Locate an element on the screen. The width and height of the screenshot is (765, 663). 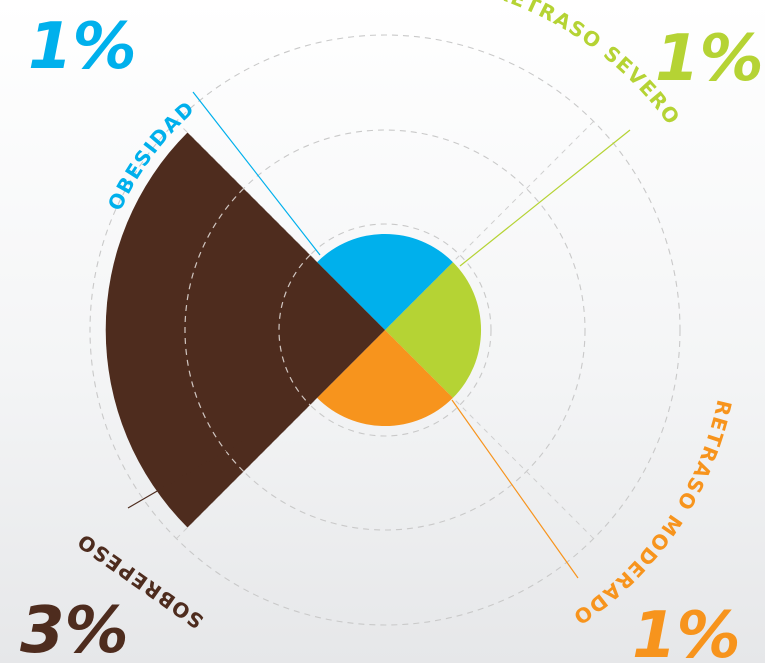
value-label-obesidad: 1% is located at coordinates (82, 47).